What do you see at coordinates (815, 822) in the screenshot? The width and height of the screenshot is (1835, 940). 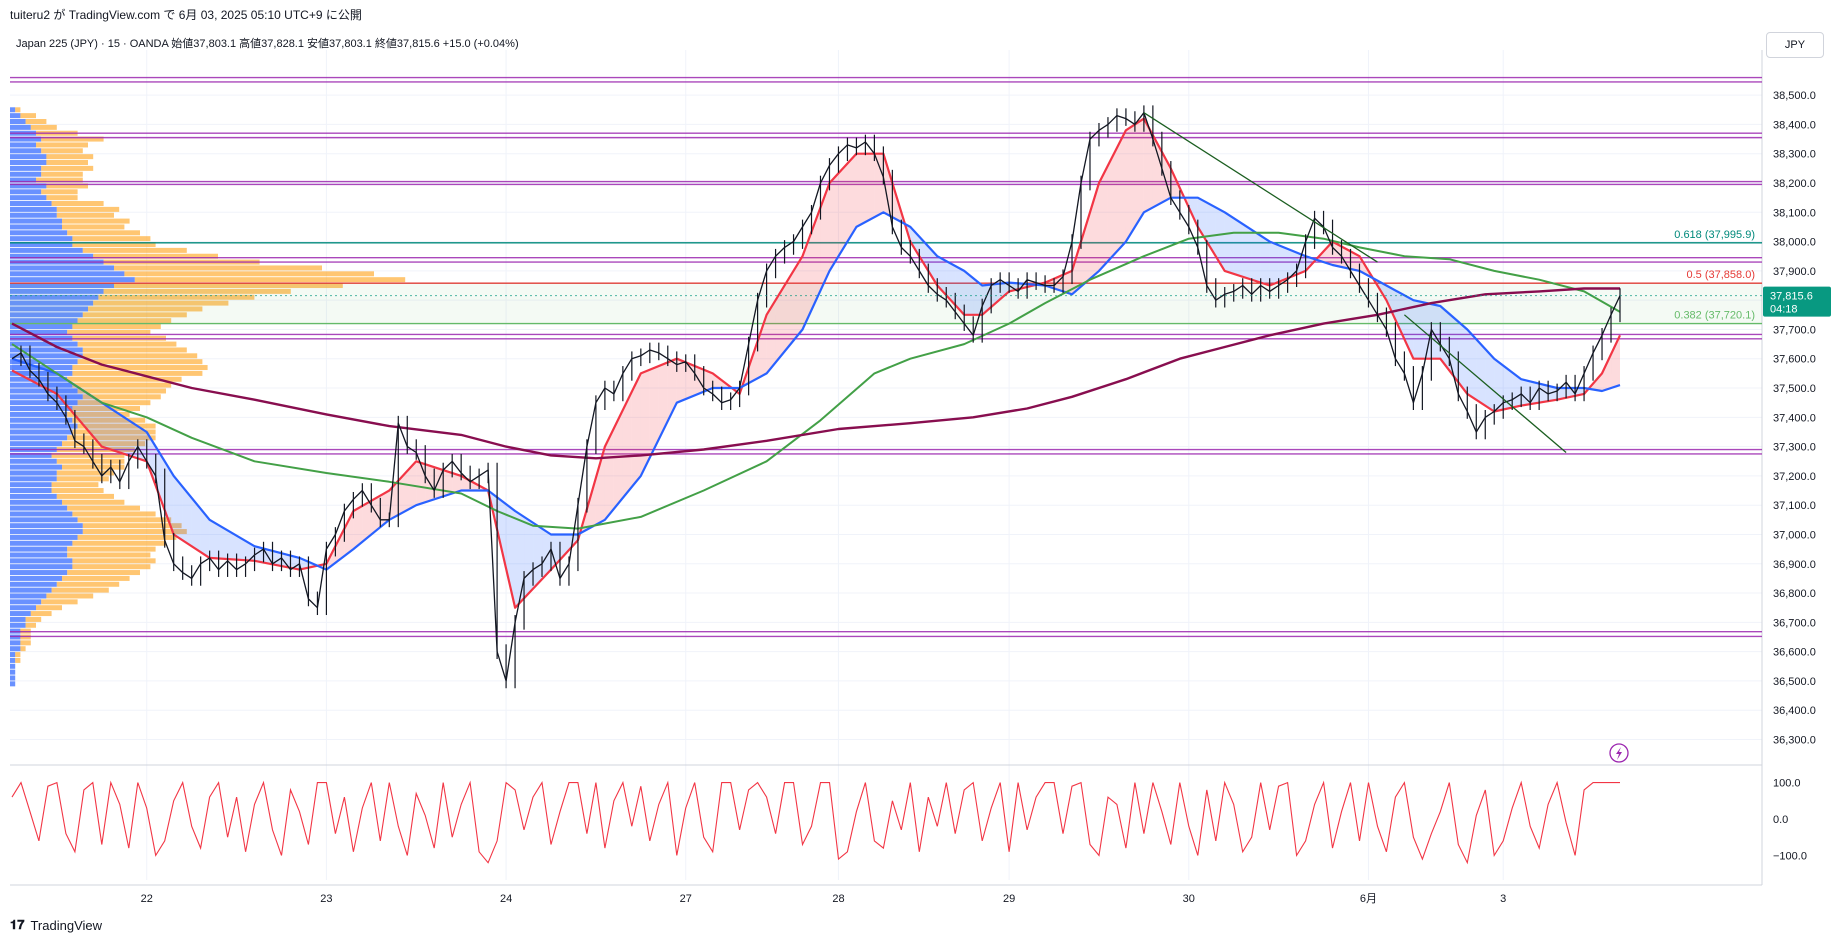 I see `cci-line` at bounding box center [815, 822].